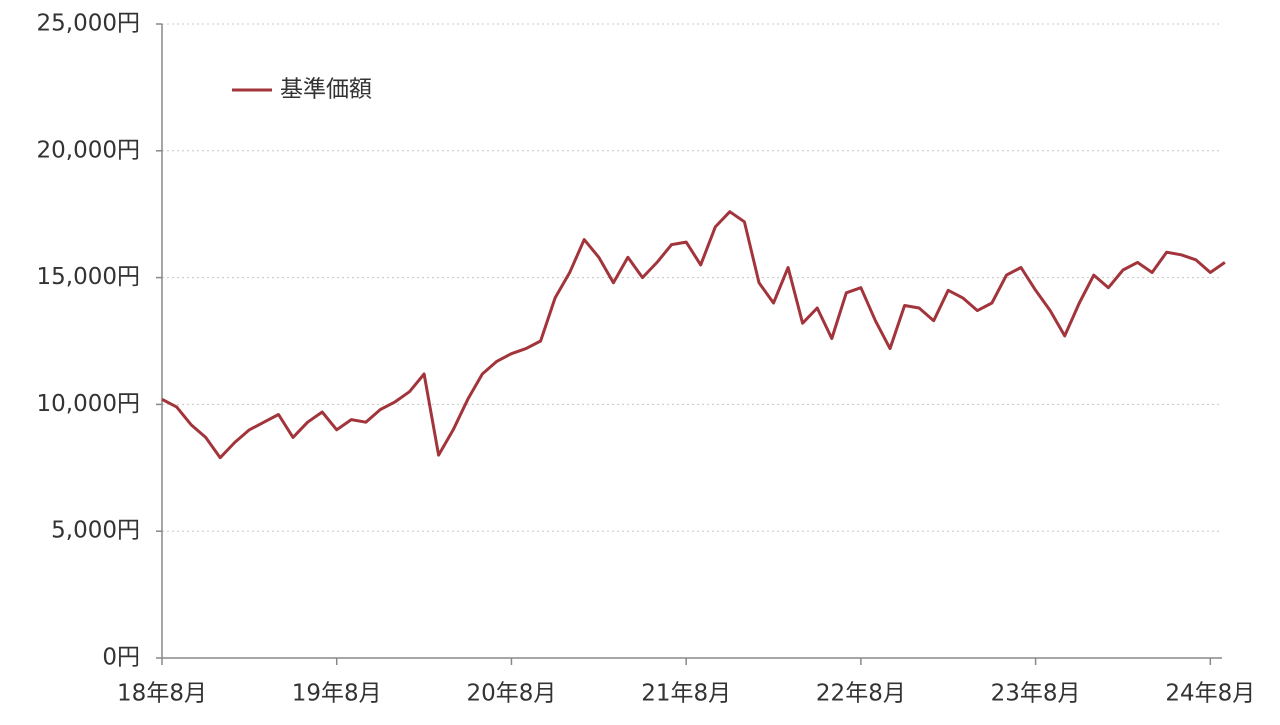 This screenshot has height=725, width=1280. I want to click on x-tick-label: 18年8月, so click(162, 694).